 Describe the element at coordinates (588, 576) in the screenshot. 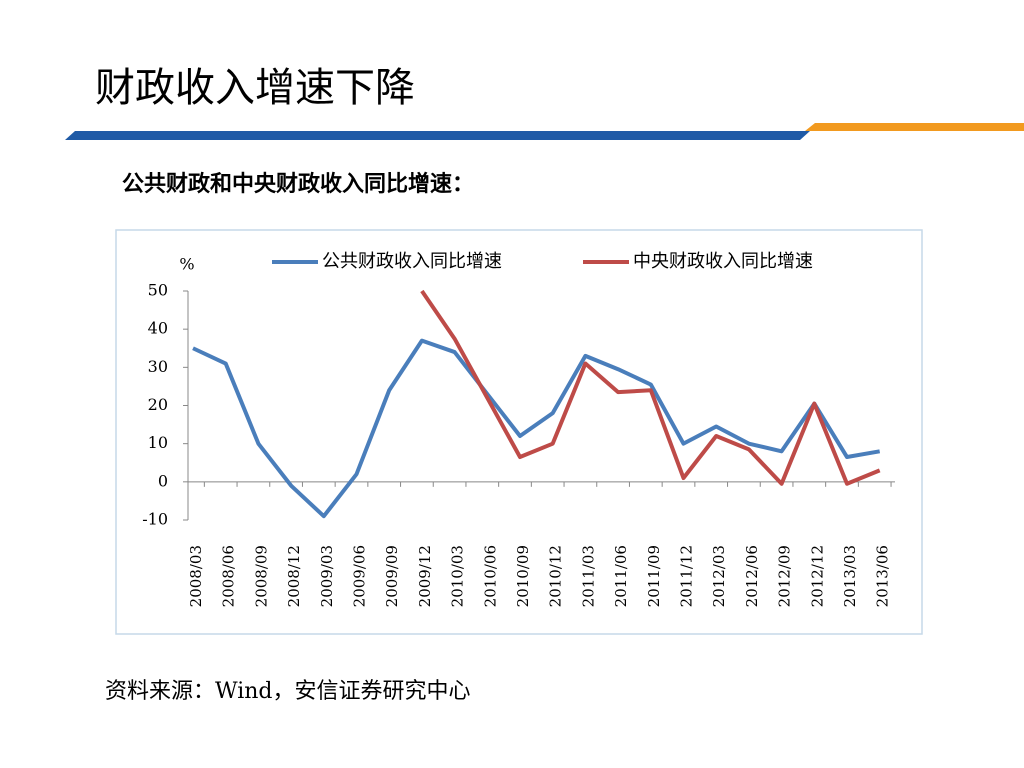

I see `x-tick-label: 2011/03` at that location.